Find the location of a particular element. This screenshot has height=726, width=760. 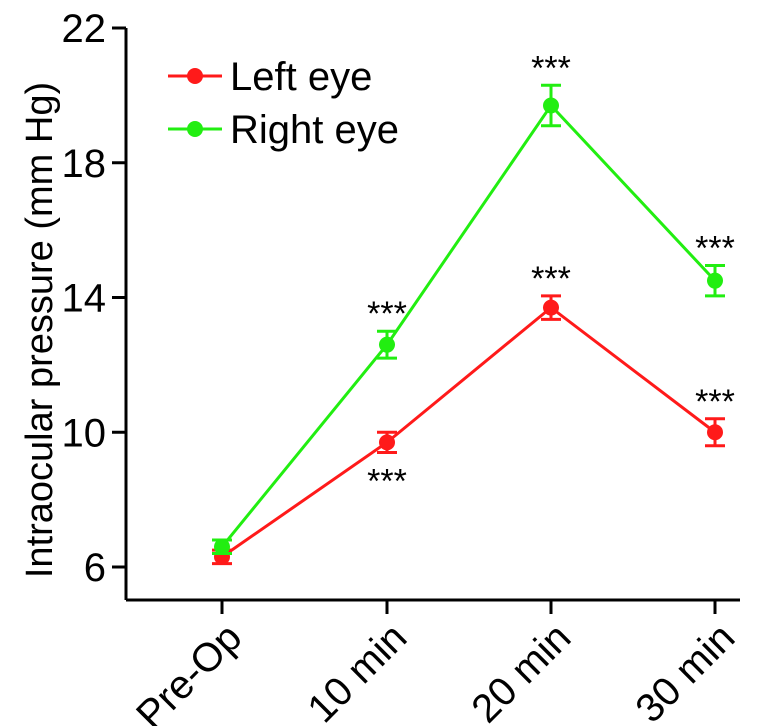

y-ticks: 6 10 14 18 22 is located at coordinates (94, 298).